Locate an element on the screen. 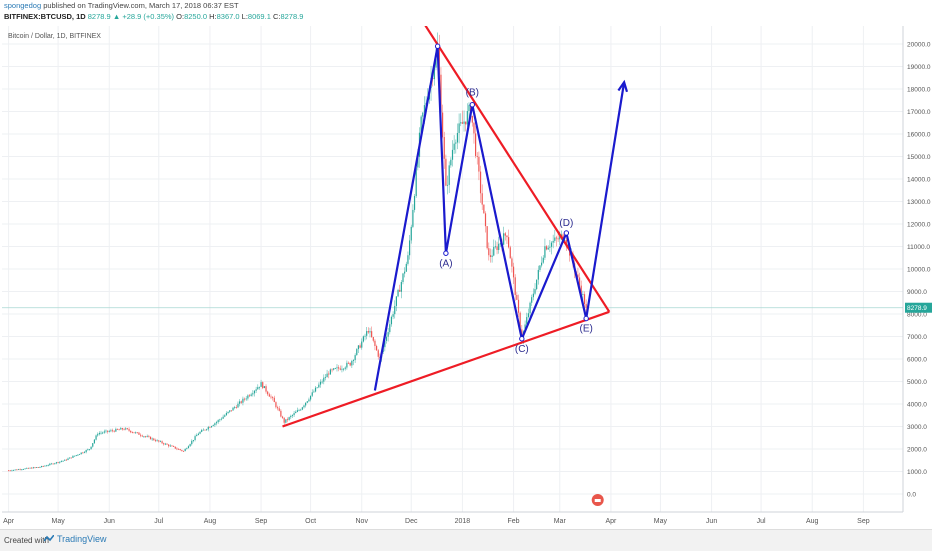  low-label: L: is located at coordinates (244, 16).